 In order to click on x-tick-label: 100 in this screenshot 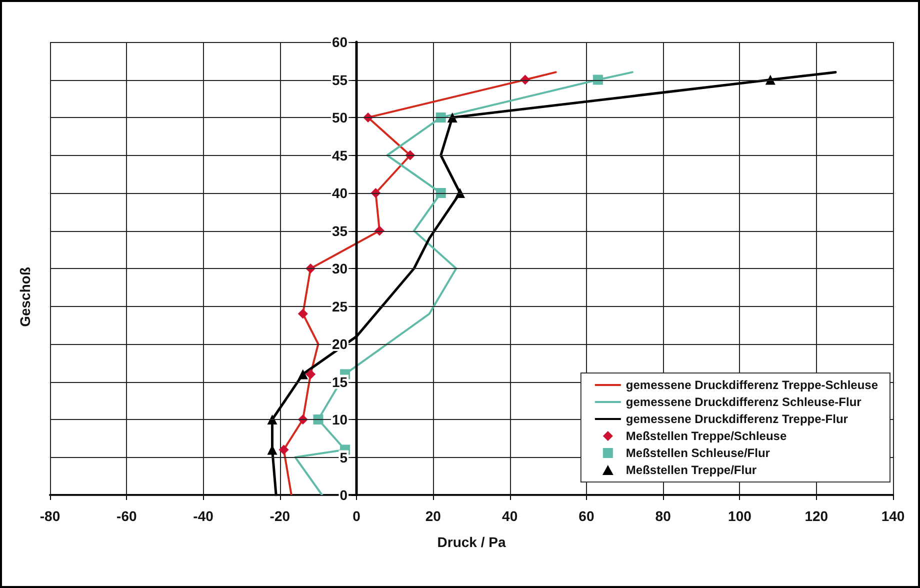, I will do `click(740, 516)`.